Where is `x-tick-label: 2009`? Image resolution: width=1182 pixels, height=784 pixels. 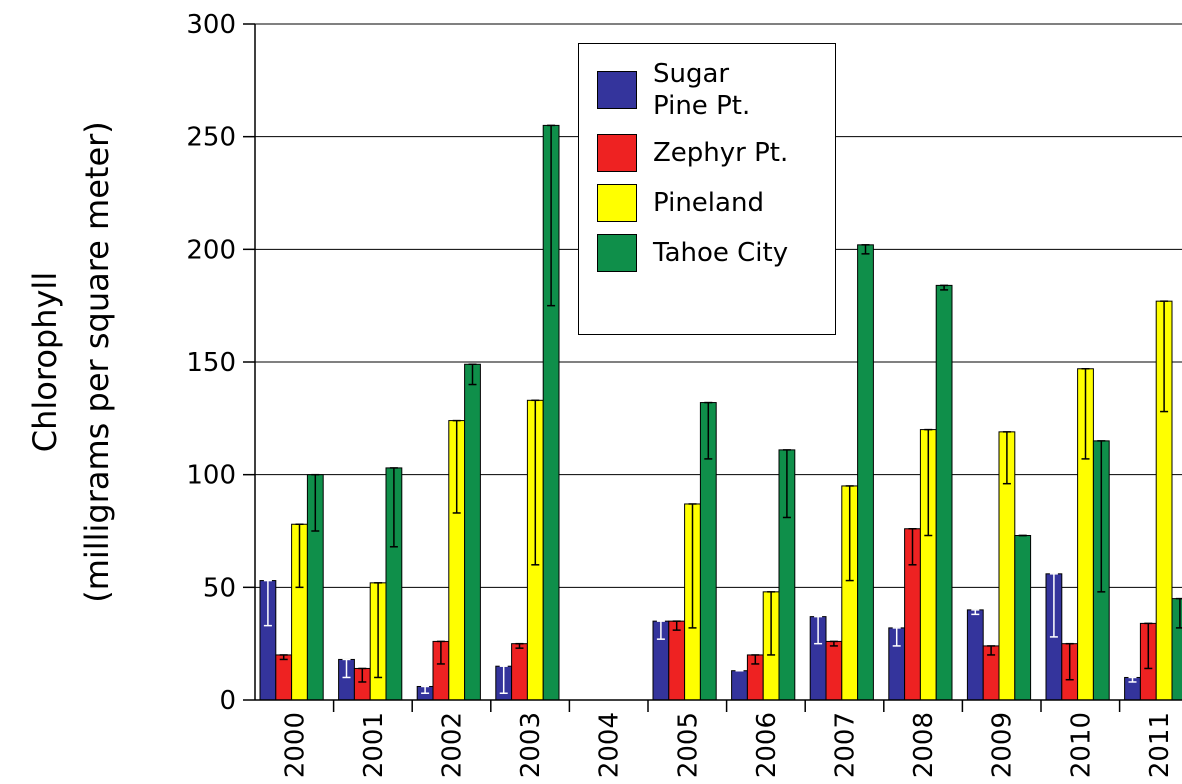
x-tick-label: 2009 is located at coordinates (1003, 745).